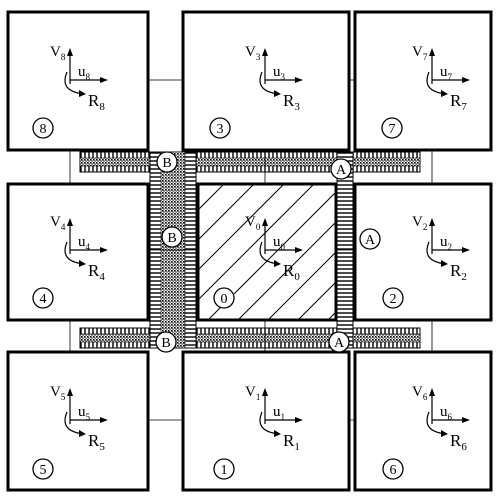 Image resolution: width=499 pixels, height=501 pixels. I want to click on block-4-border, so click(78, 252).